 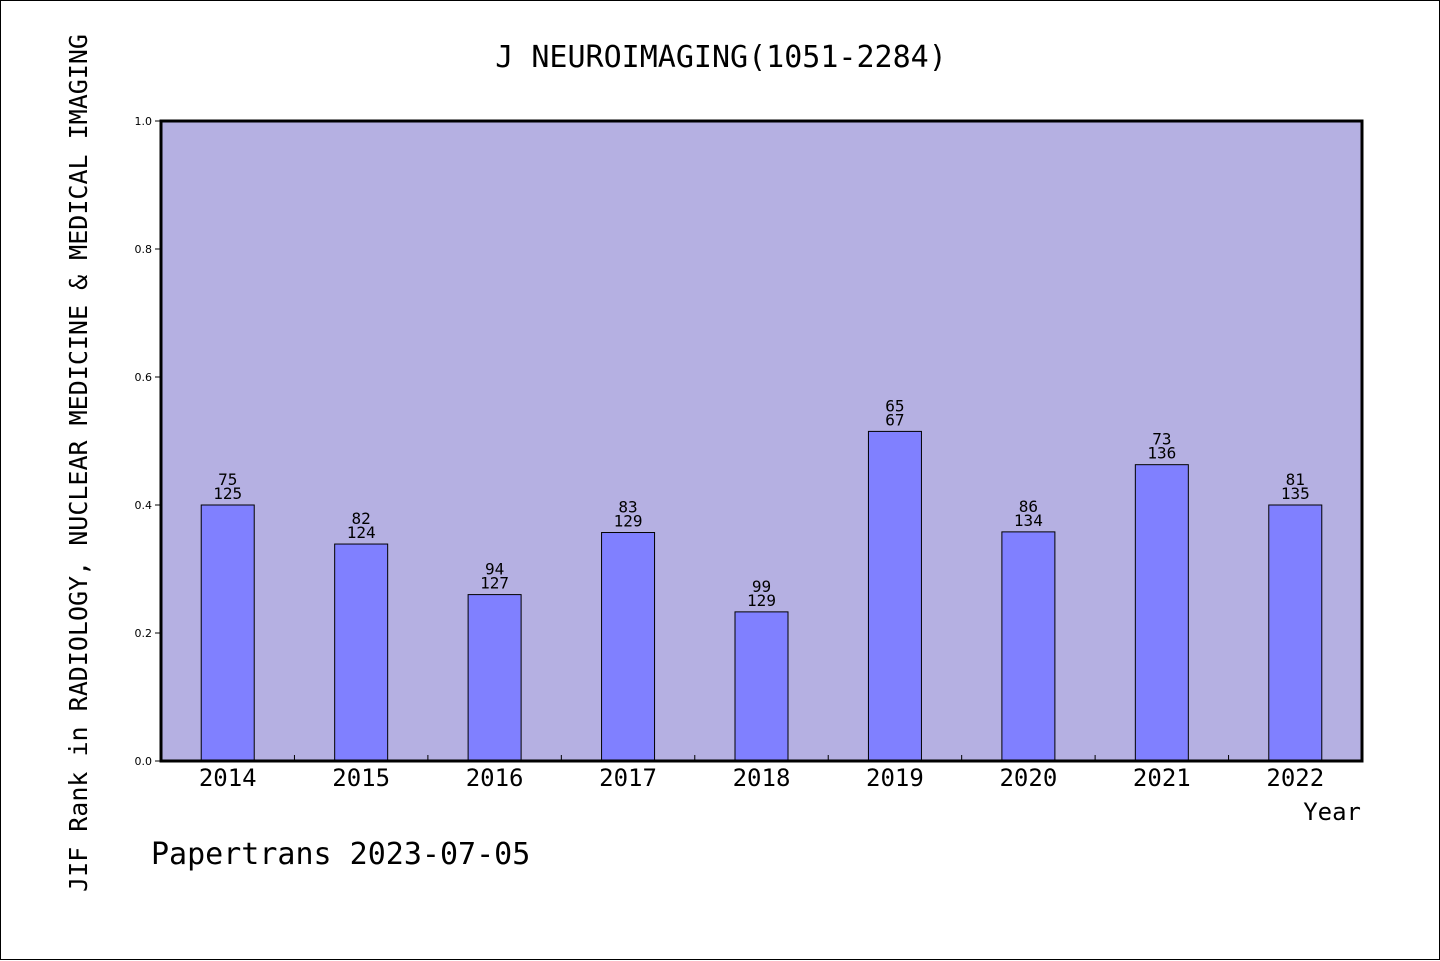 What do you see at coordinates (144, 505) in the screenshot?
I see `y-tick-label: 0.4` at bounding box center [144, 505].